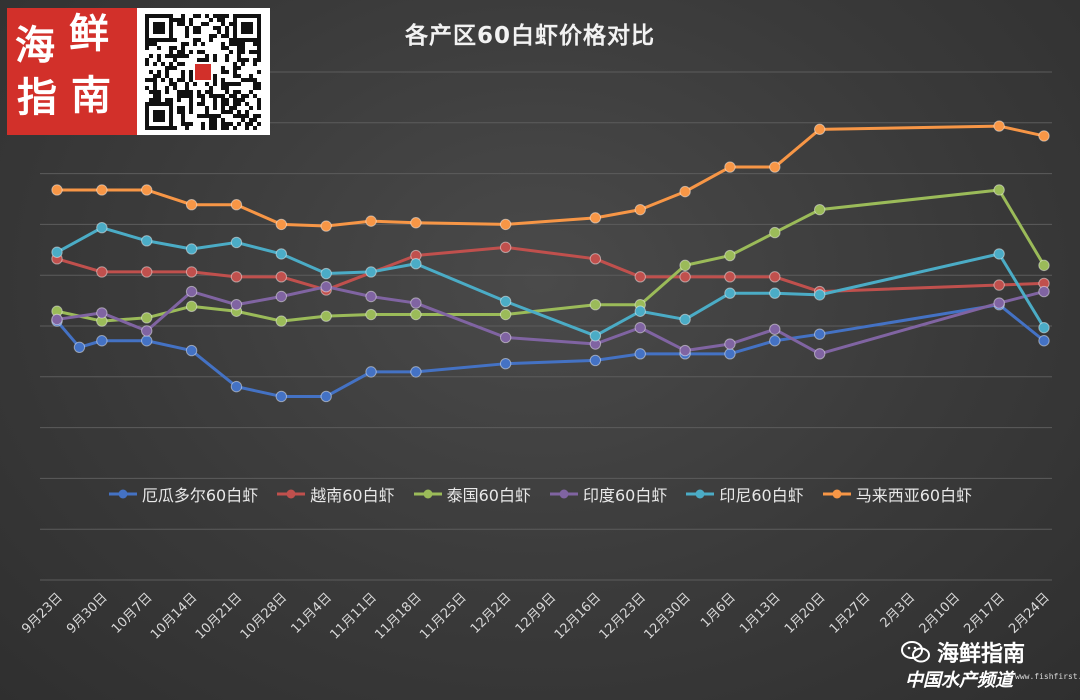 The height and width of the screenshot is (700, 1080). I want to click on qr-code, so click(203, 71).